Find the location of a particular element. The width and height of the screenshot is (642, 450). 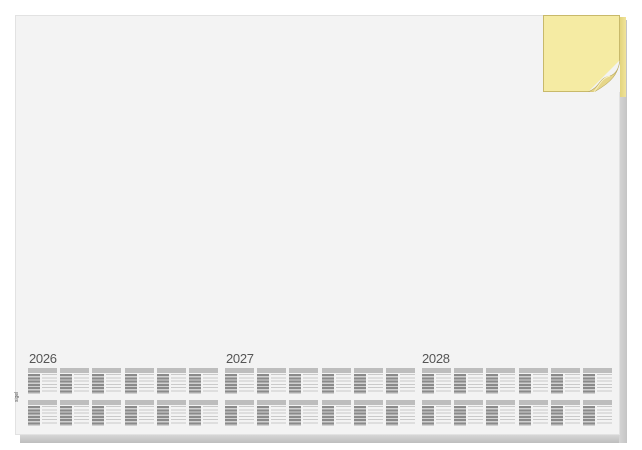

pad-stack-right-edge is located at coordinates (623, 231).